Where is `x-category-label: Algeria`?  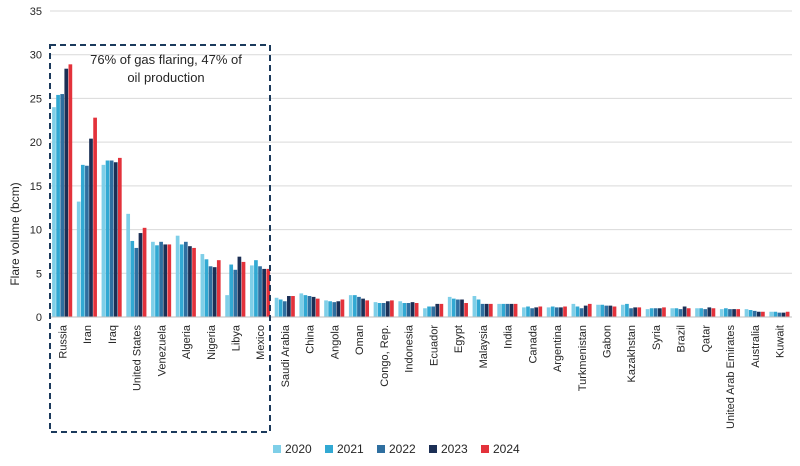 x-category-label: Algeria is located at coordinates (187, 341).